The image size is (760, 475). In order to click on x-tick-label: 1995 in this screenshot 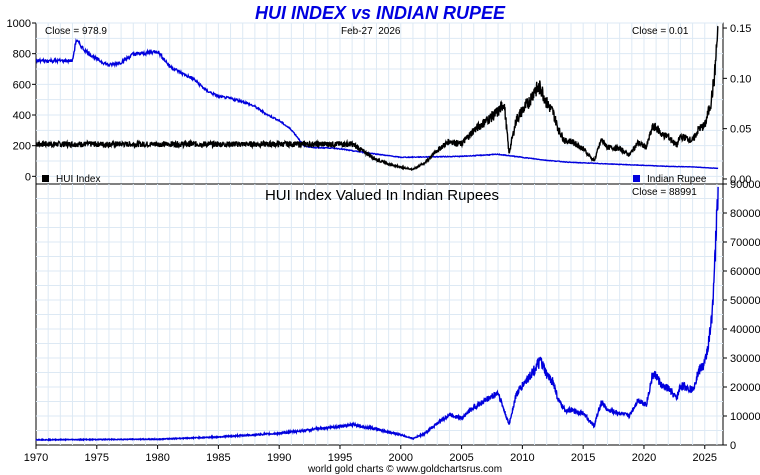, I will do `click(340, 458)`.